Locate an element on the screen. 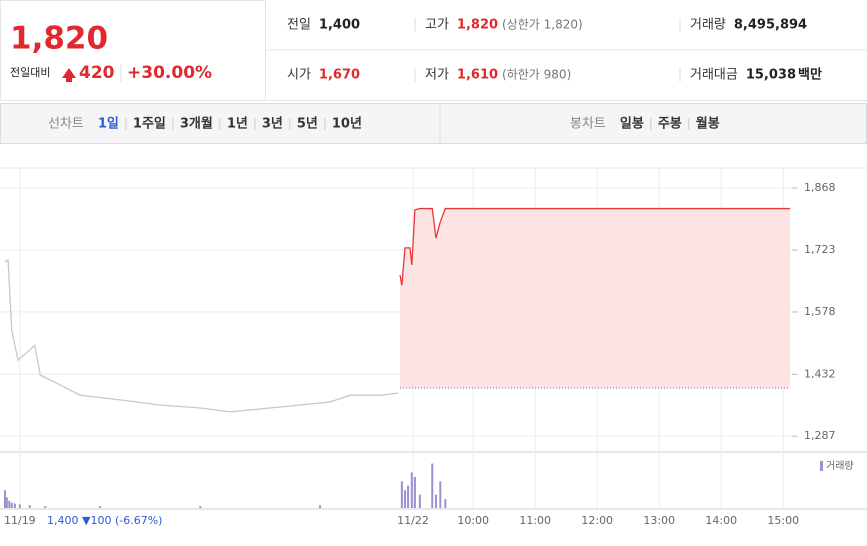  summary-label: 고가 is located at coordinates (437, 25).